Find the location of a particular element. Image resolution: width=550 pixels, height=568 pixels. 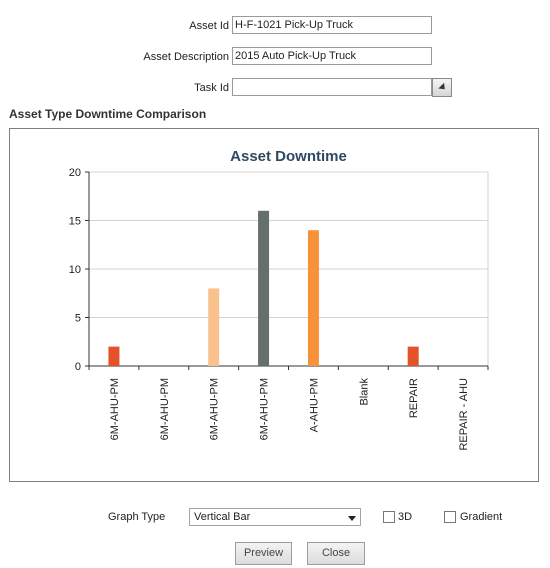

y-tick-label: 20 is located at coordinates (75, 173).